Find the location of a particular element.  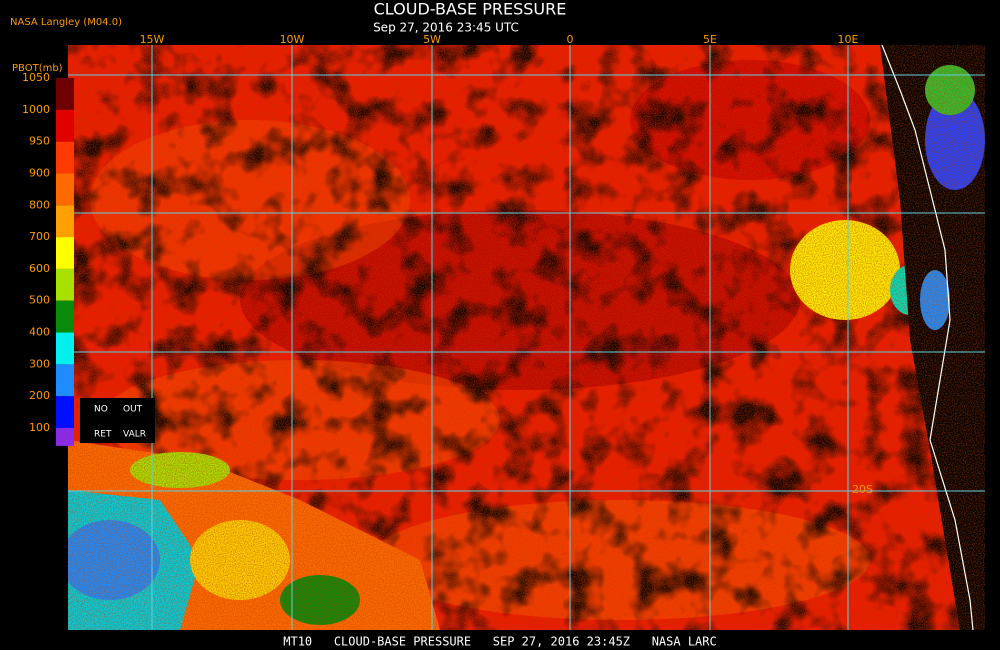

coastline is located at coordinates (927, 337).